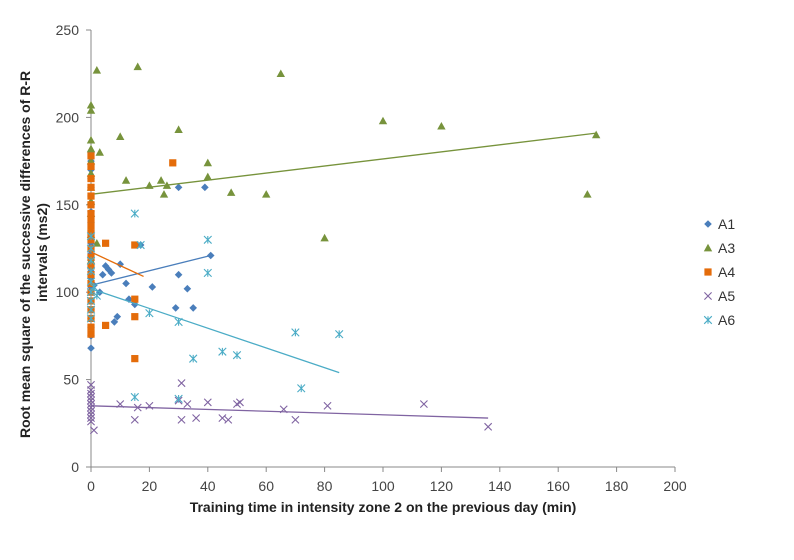 The image size is (794, 560). I want to click on y-tick-label: 150, so click(68, 205).